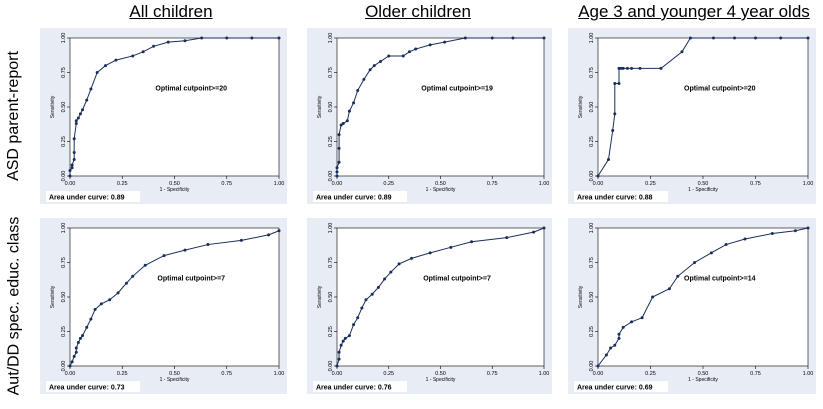 The image size is (823, 409). Describe the element at coordinates (703, 374) in the screenshot. I see `x-tick-label: 0.50` at that location.